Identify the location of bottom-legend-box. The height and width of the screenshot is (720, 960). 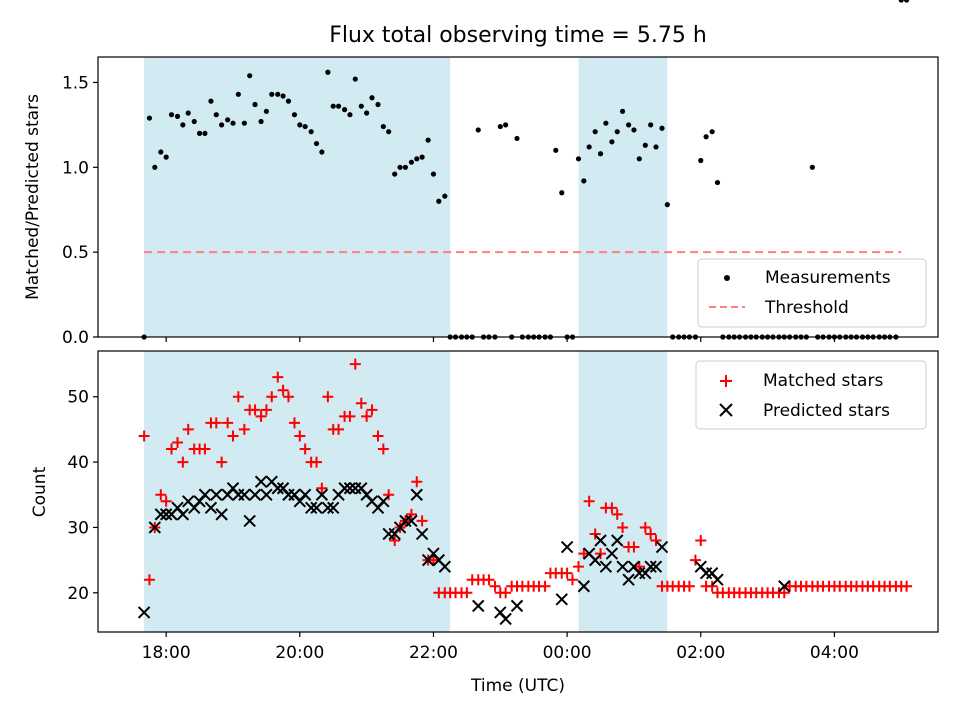
(811, 395).